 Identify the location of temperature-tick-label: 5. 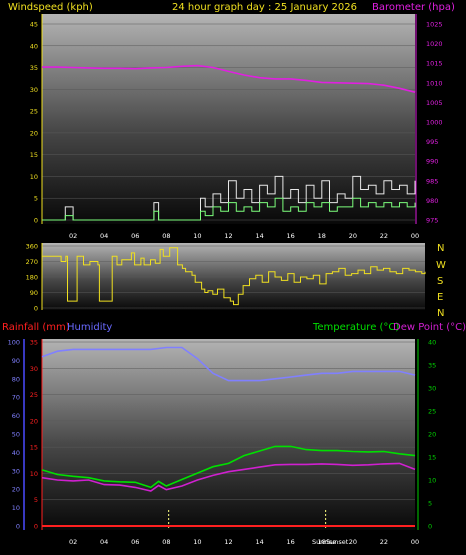
(430, 504).